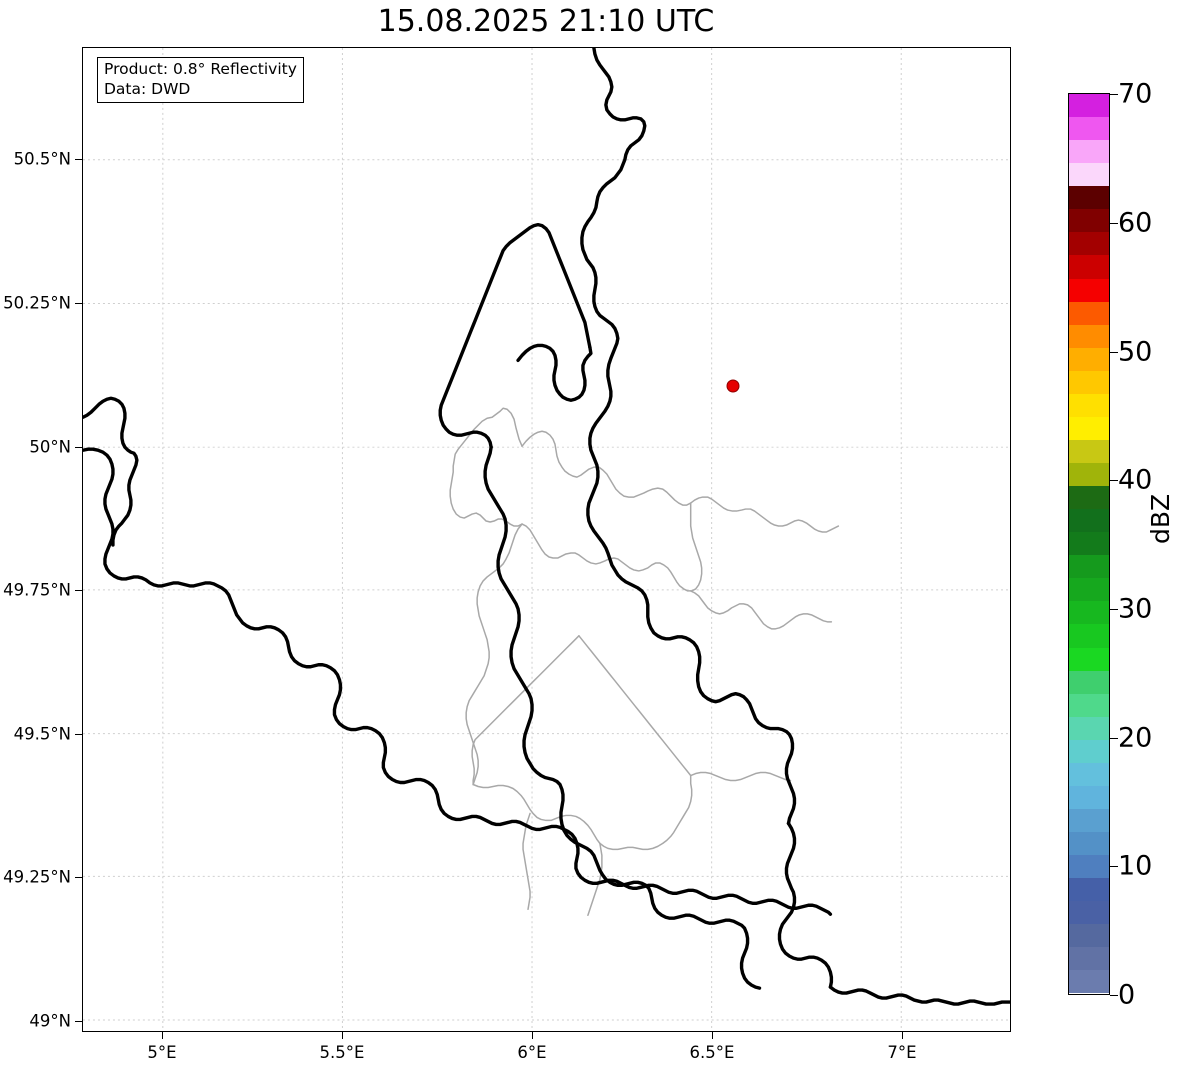  Describe the element at coordinates (1135, 738) in the screenshot. I see `colorbar-label-20: 20` at that location.